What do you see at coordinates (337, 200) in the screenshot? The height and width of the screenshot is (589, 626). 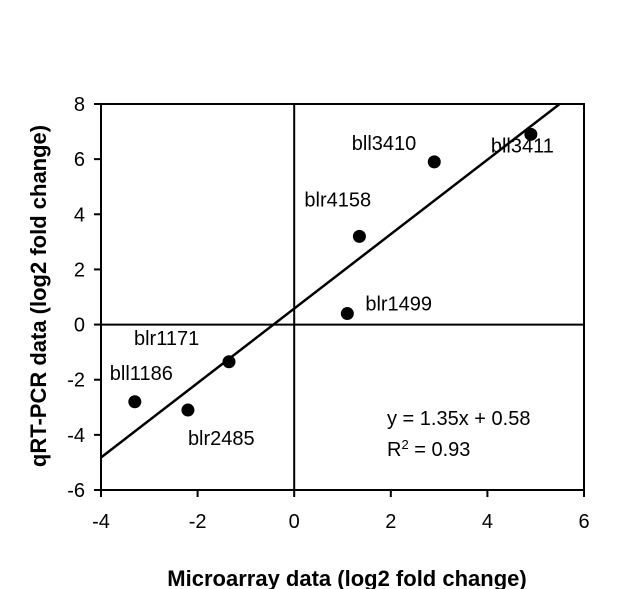 I see `data-point-label: blr4158` at bounding box center [337, 200].